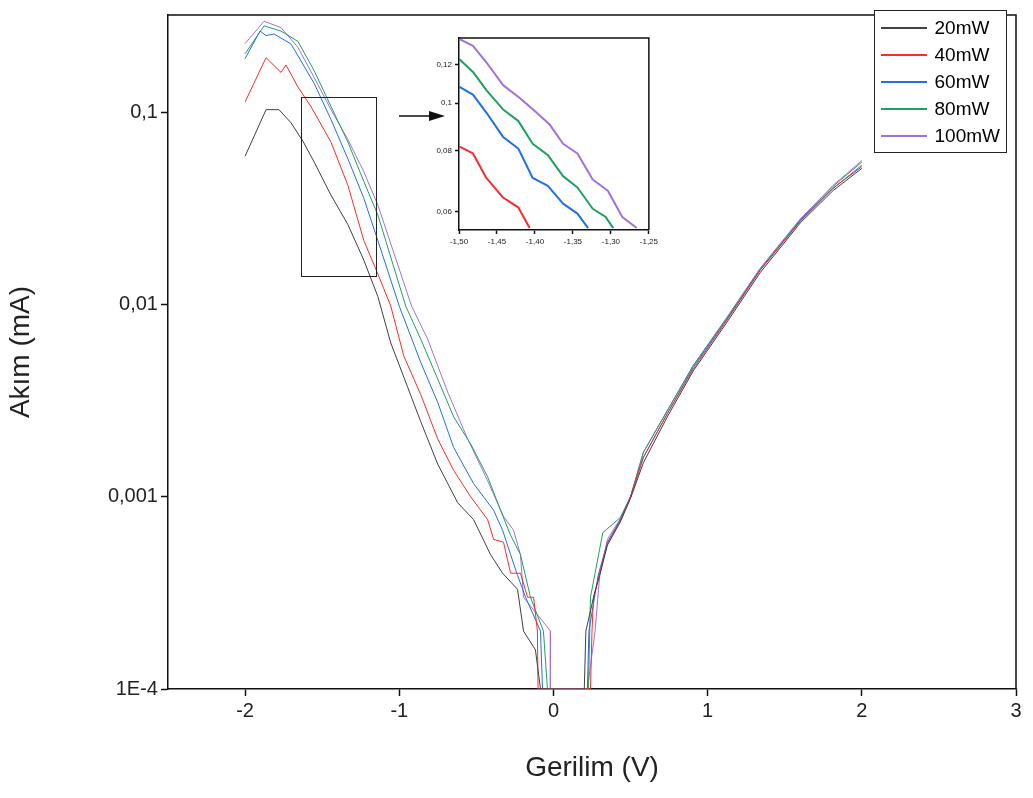  What do you see at coordinates (459, 241) in the screenshot?
I see `x-tick-label: -1,50` at bounding box center [459, 241].